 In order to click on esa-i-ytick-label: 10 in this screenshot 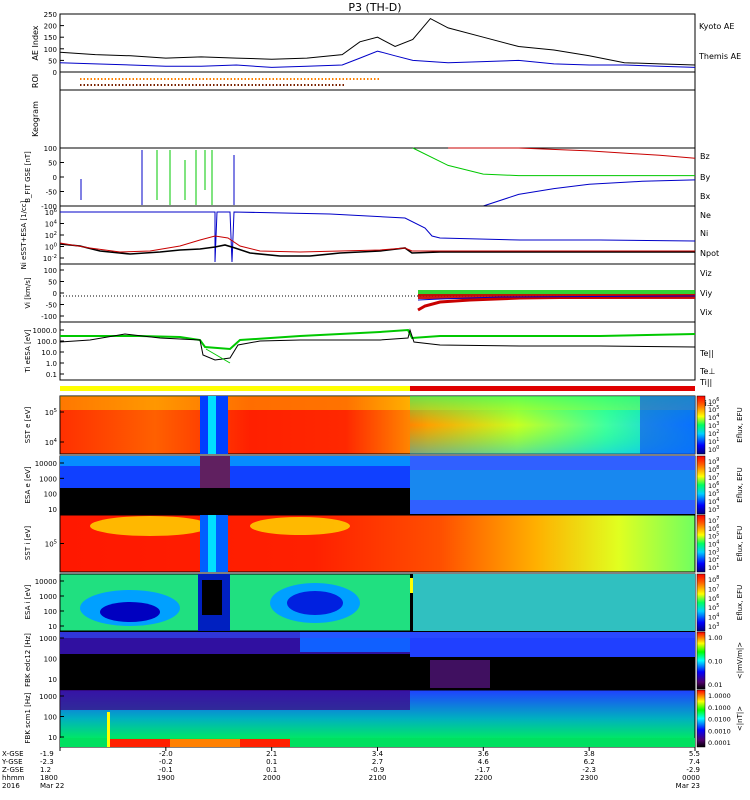, I will do `click(52, 627)`.